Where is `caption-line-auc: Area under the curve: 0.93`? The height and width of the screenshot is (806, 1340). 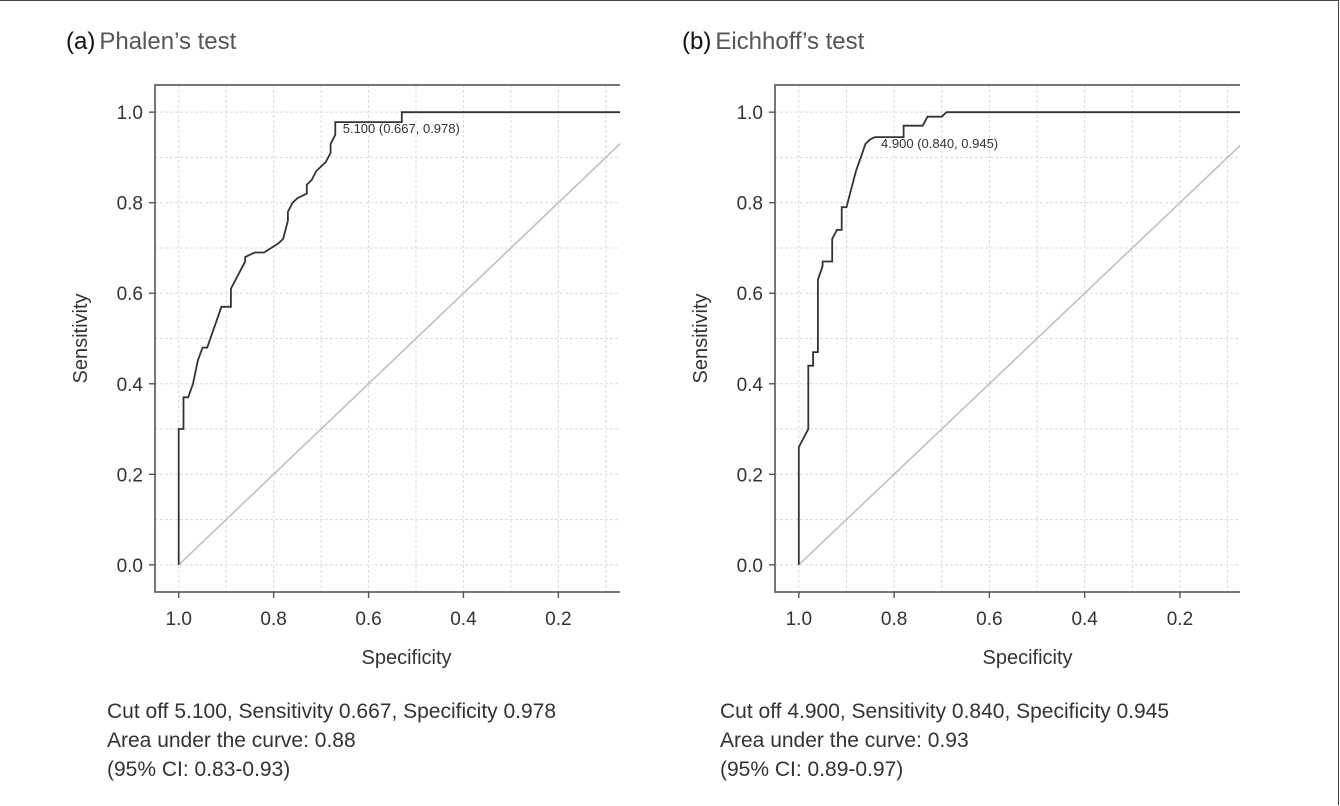 caption-line-auc: Area under the curve: 0.93 is located at coordinates (844, 740).